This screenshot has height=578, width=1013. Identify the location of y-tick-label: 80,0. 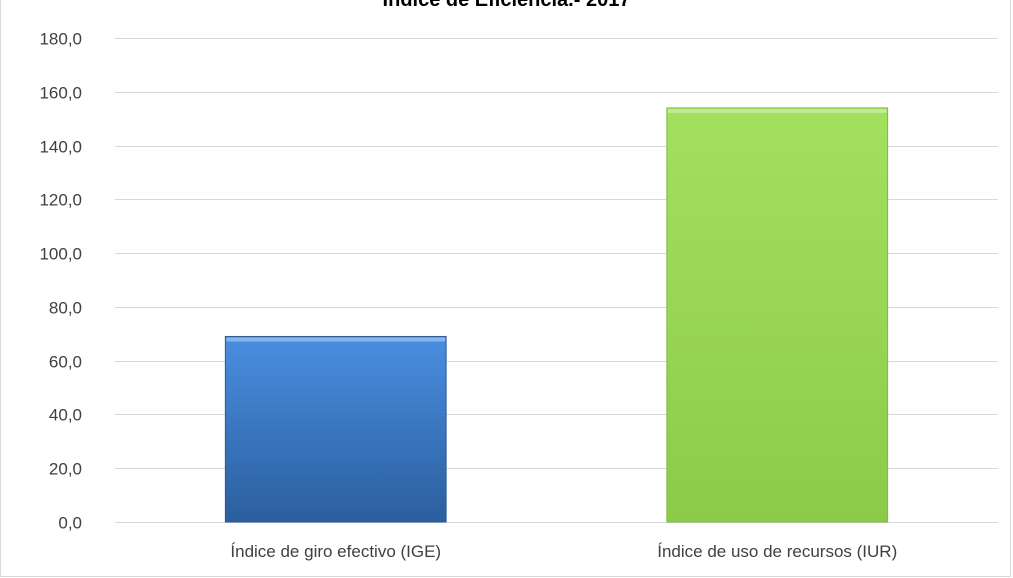
(65, 308).